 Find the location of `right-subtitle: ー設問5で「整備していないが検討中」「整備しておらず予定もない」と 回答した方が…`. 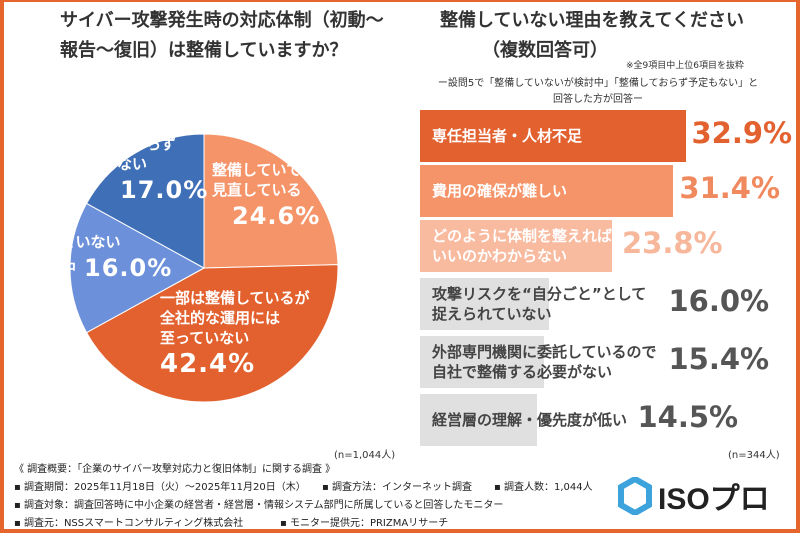

right-subtitle: ー設問5で「整備していないが検討中」「整備しておらず予定もない」と 回答した方が… is located at coordinates (598, 92).